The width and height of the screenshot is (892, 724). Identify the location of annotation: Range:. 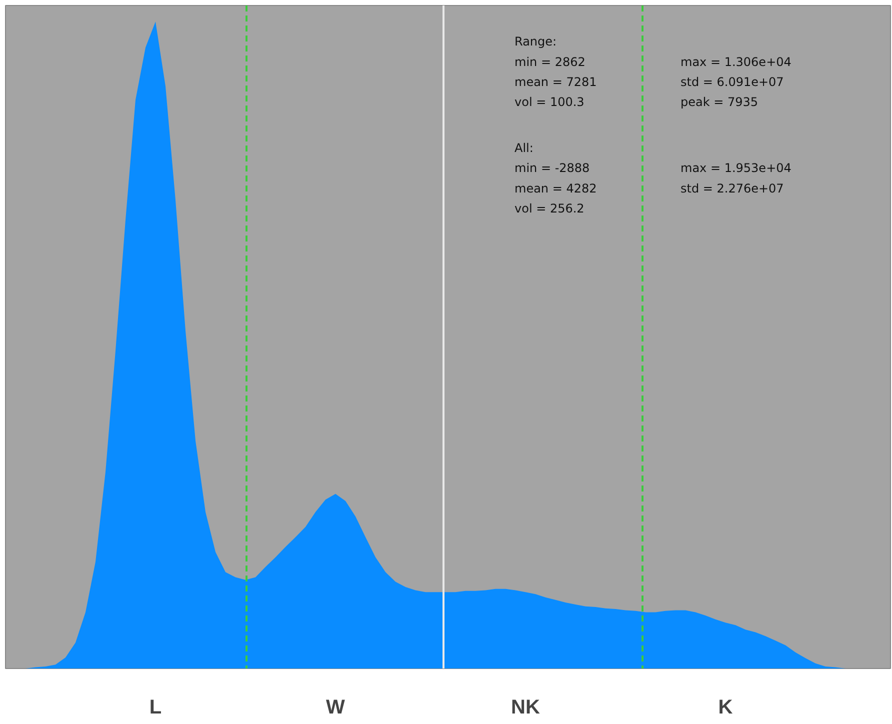
(535, 41).